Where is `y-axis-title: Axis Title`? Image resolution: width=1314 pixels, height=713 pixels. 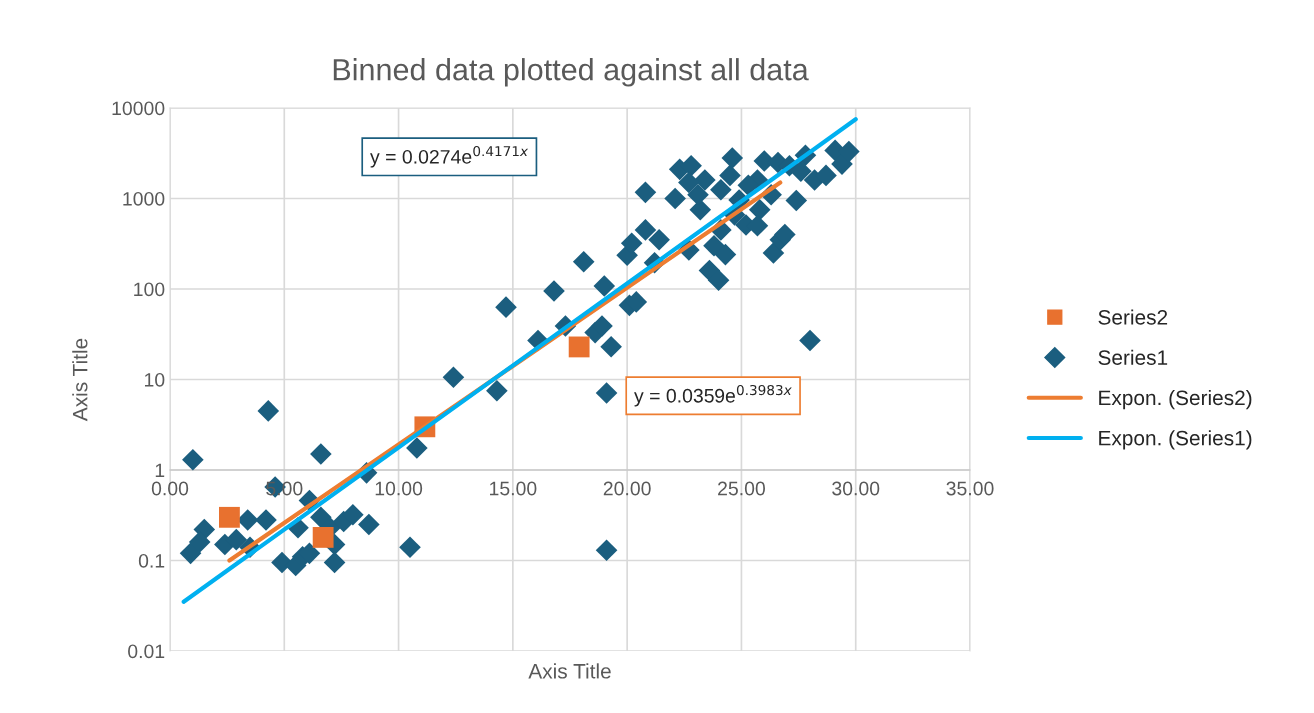 y-axis-title: Axis Title is located at coordinates (80, 380).